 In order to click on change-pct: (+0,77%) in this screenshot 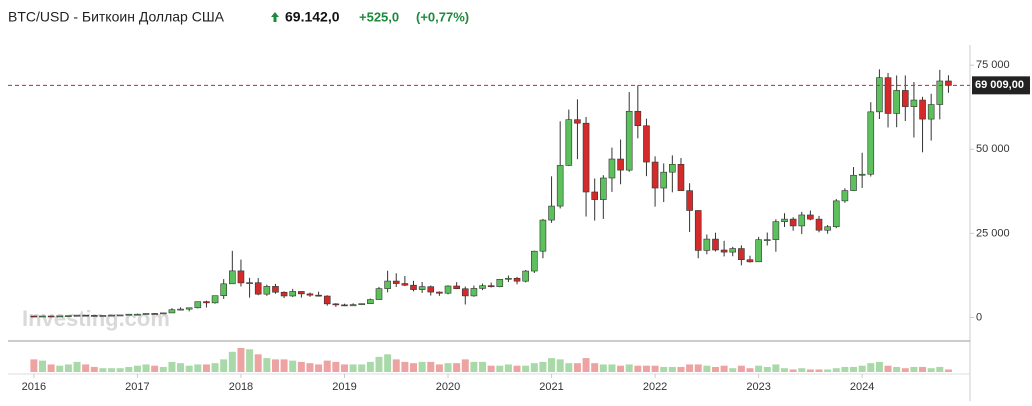, I will do `click(442, 16)`.